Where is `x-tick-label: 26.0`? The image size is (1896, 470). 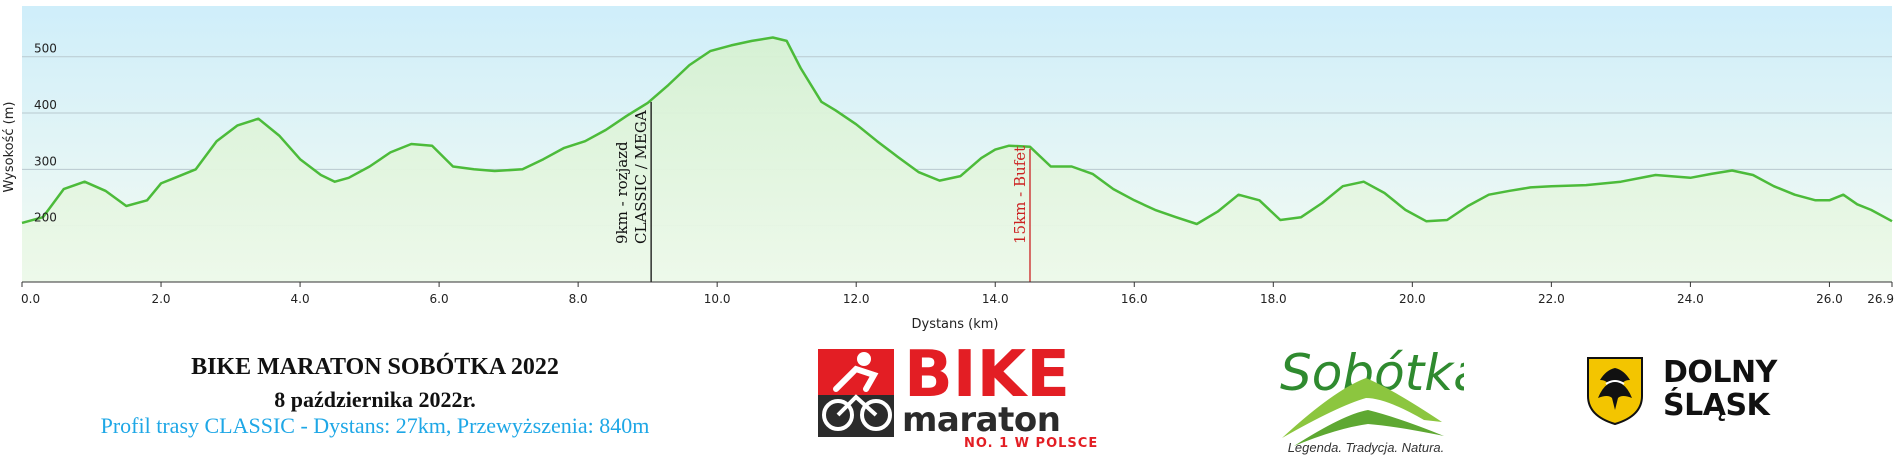 x-tick-label: 26.0 is located at coordinates (1829, 299).